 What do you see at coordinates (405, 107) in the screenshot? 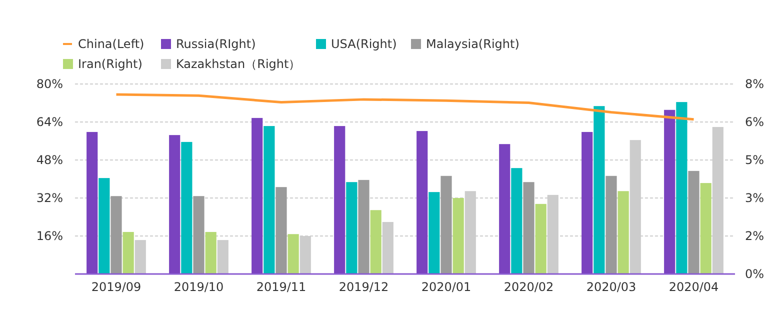
I see `line-series` at bounding box center [405, 107].